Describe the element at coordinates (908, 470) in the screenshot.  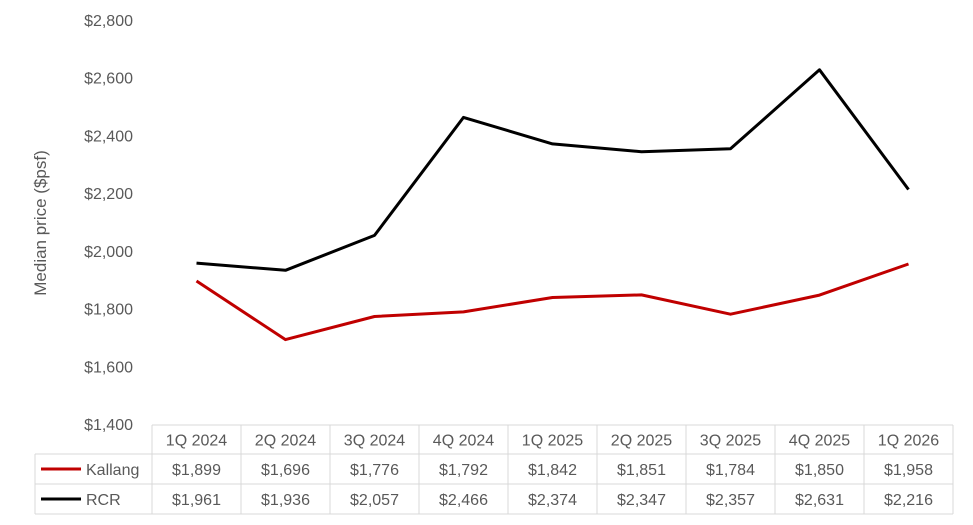
I see `data-label: $1,958` at that location.